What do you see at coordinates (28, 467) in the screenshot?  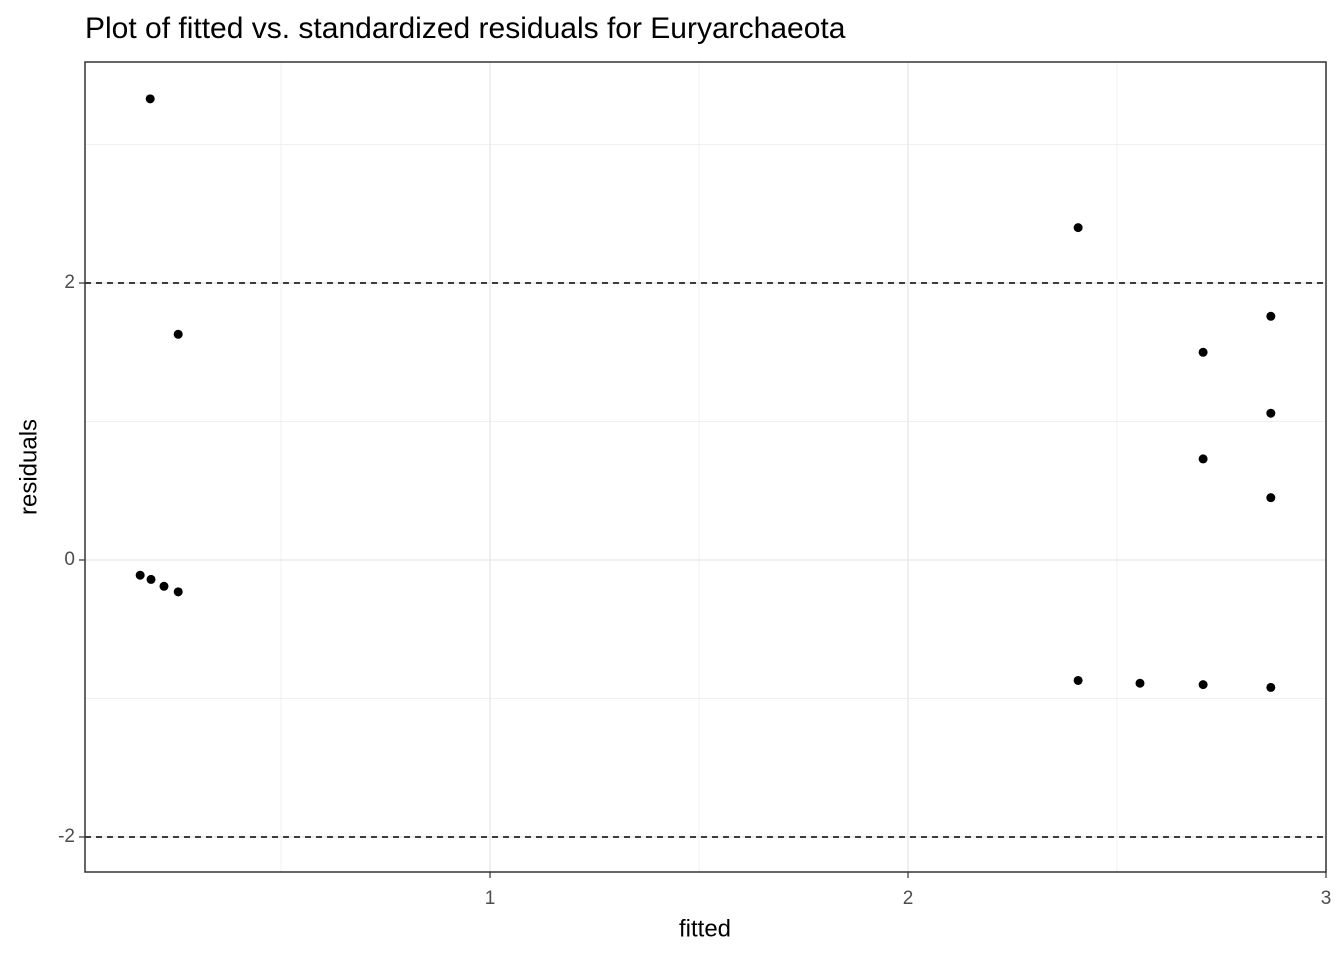 I see `y-axis-label: residuals` at bounding box center [28, 467].